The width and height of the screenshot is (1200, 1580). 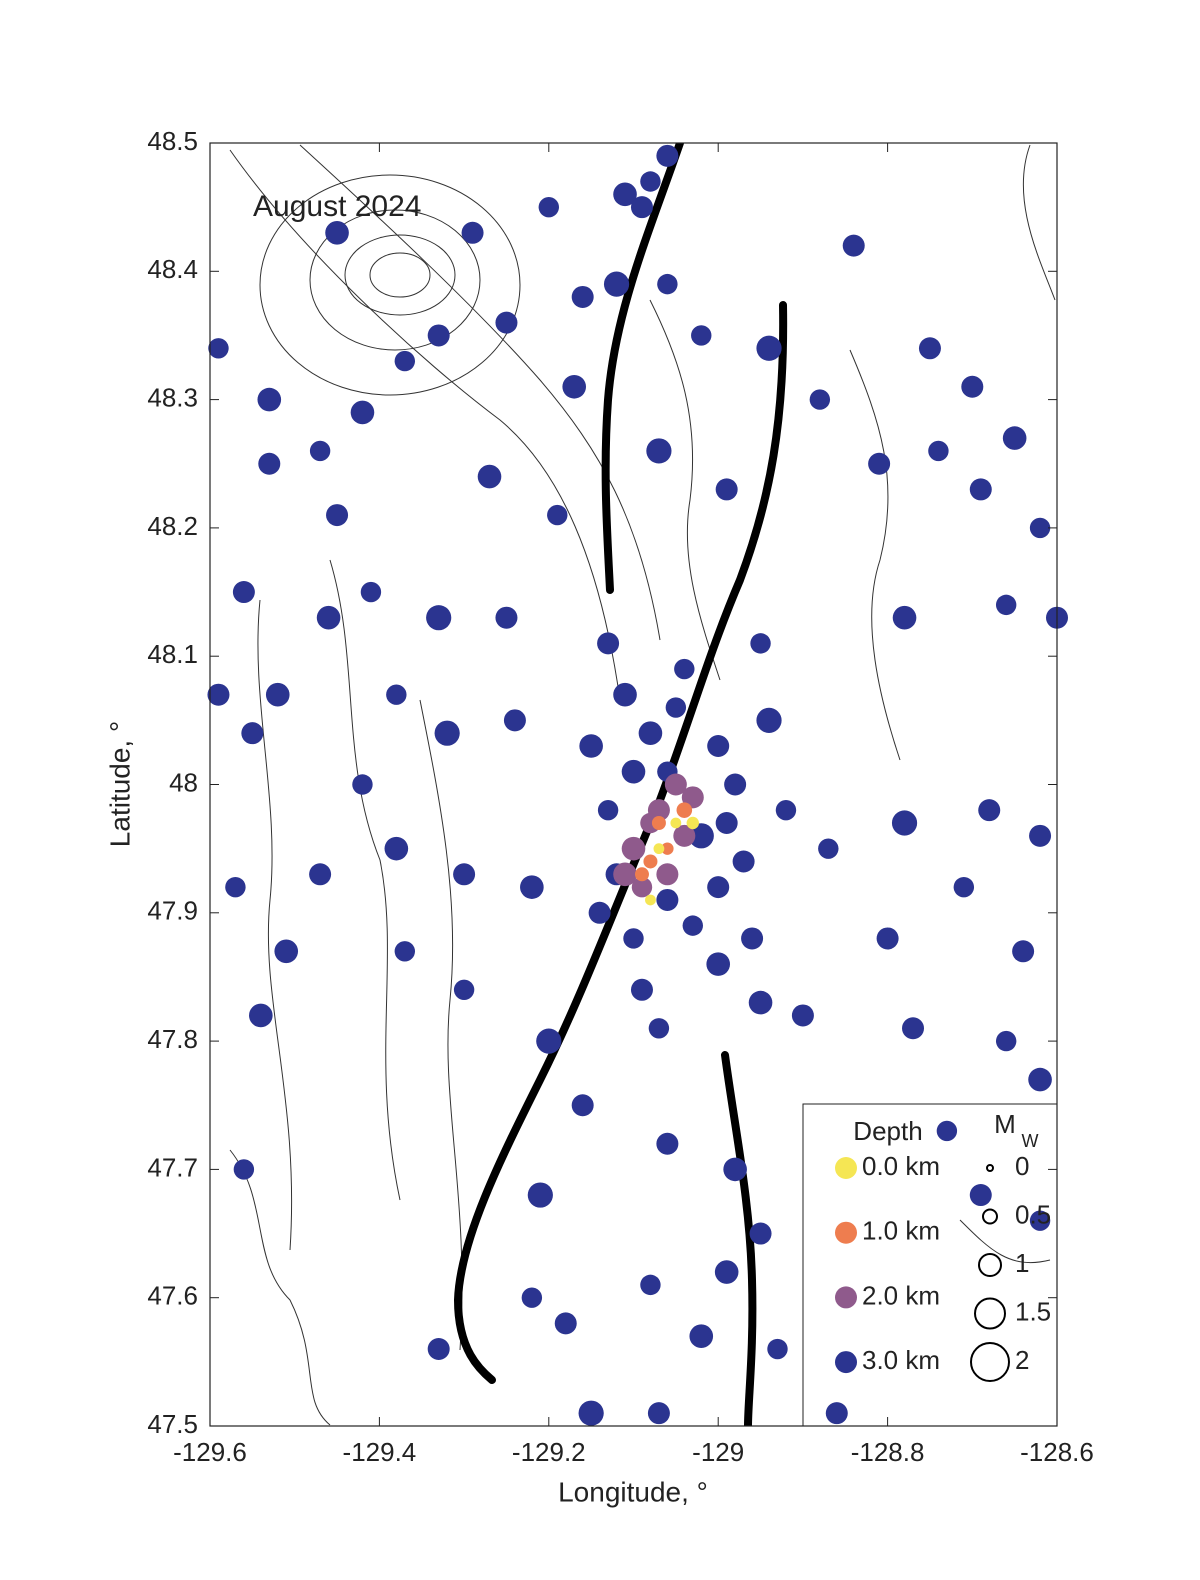 What do you see at coordinates (1022, 1166) in the screenshot?
I see `size-legend-label: 0` at bounding box center [1022, 1166].